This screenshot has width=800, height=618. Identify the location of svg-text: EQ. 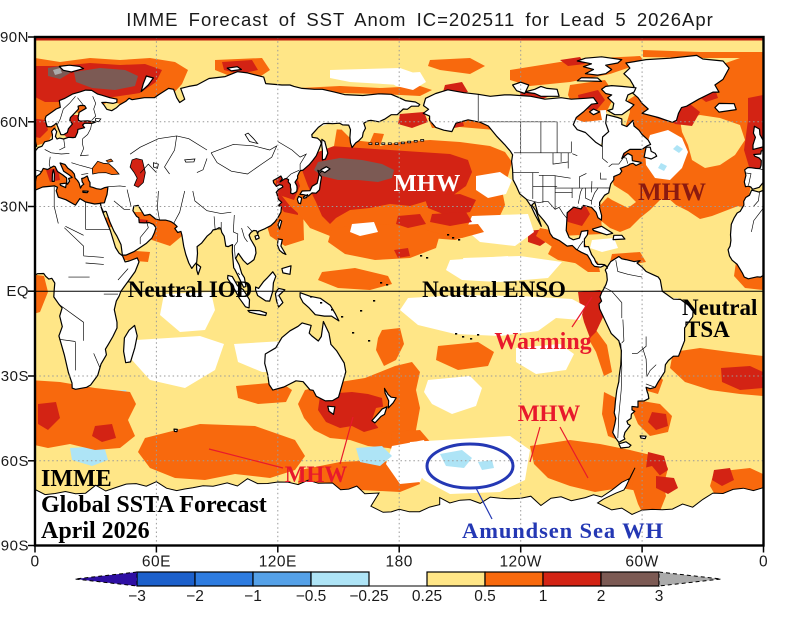
(17, 291).